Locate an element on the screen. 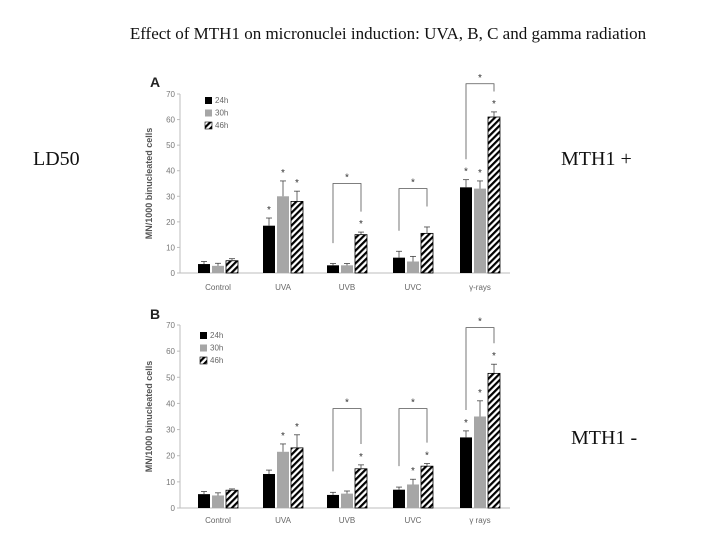  category-label: Control is located at coordinates (218, 287).